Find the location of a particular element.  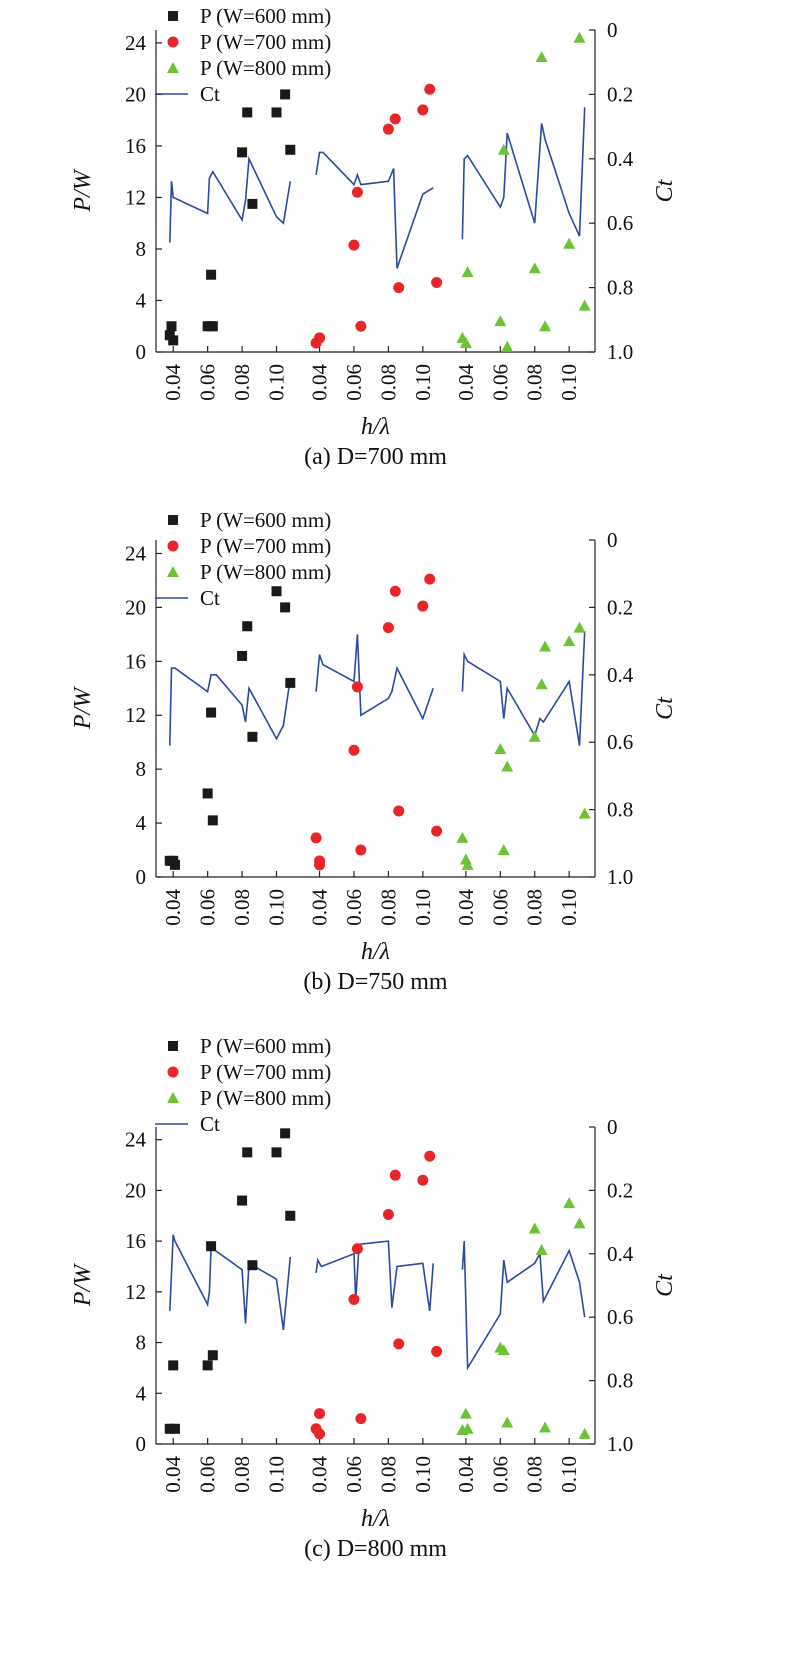

y-left-tick-label: 24 is located at coordinates (136, 1140).